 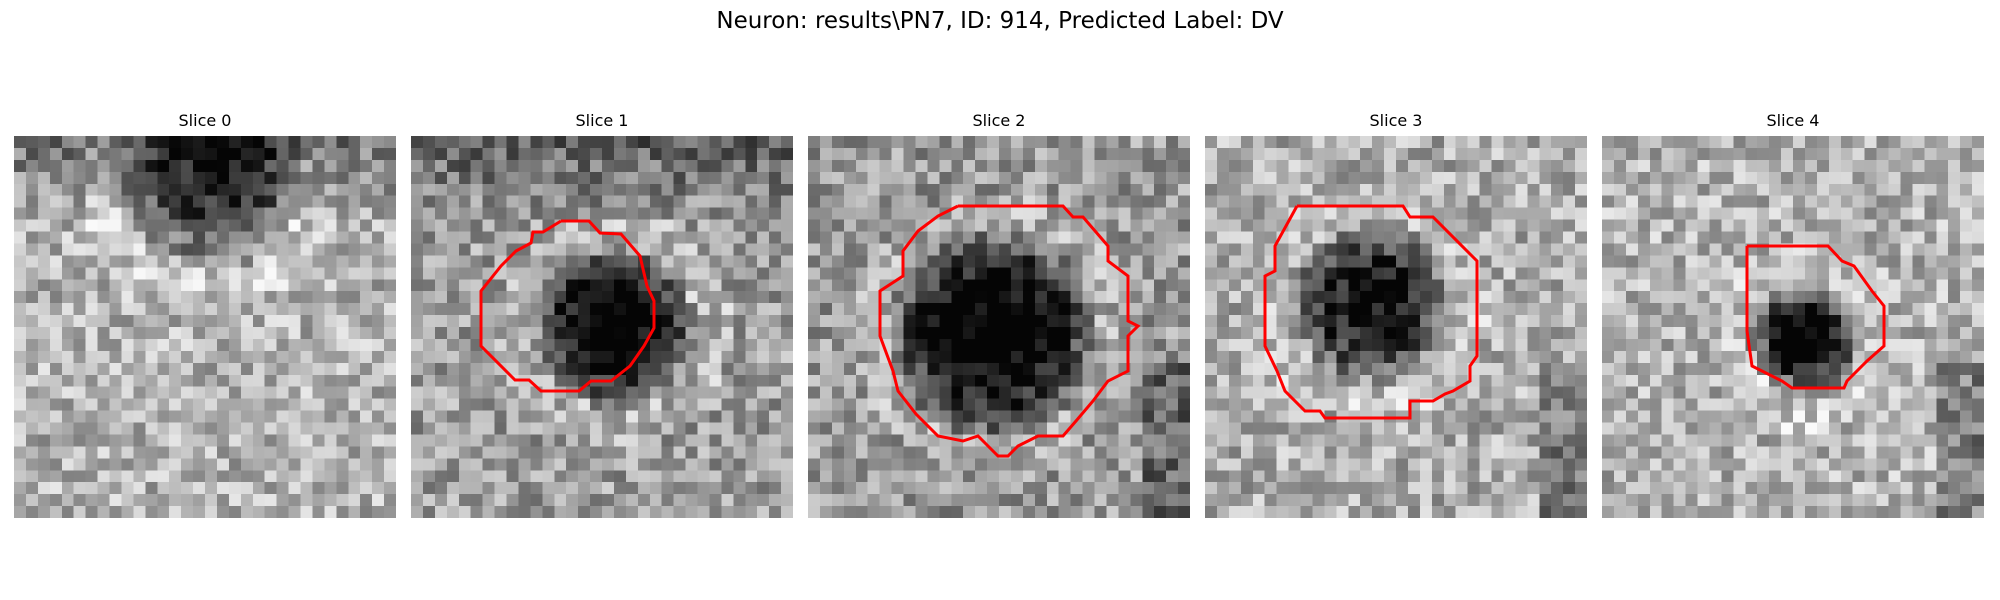 What do you see at coordinates (602, 120) in the screenshot?
I see `slice-title: Slice 1` at bounding box center [602, 120].